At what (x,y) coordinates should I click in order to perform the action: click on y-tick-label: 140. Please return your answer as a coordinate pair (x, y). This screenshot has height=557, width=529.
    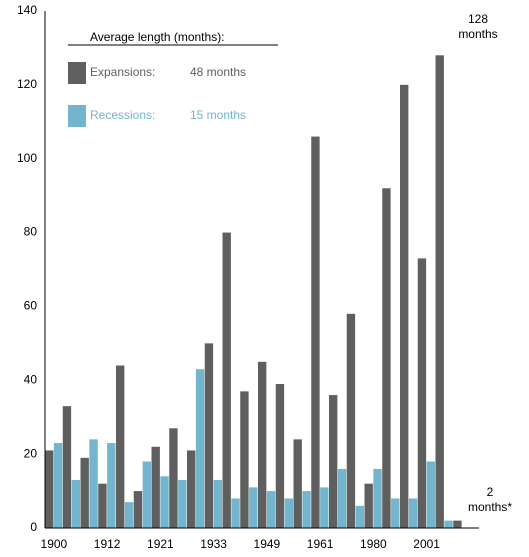
    Looking at the image, I should click on (27, 10).